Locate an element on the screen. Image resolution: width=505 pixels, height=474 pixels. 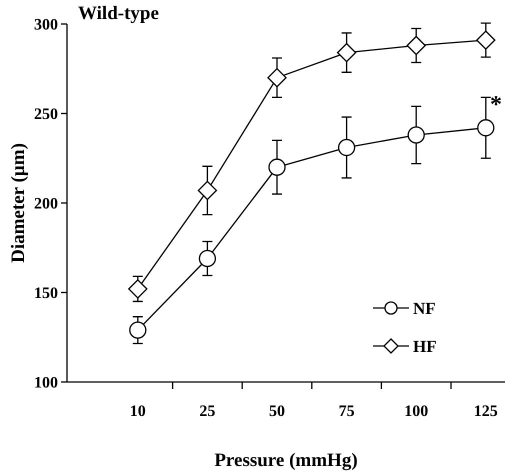
y-tick-label: 250 is located at coordinates (46, 115).